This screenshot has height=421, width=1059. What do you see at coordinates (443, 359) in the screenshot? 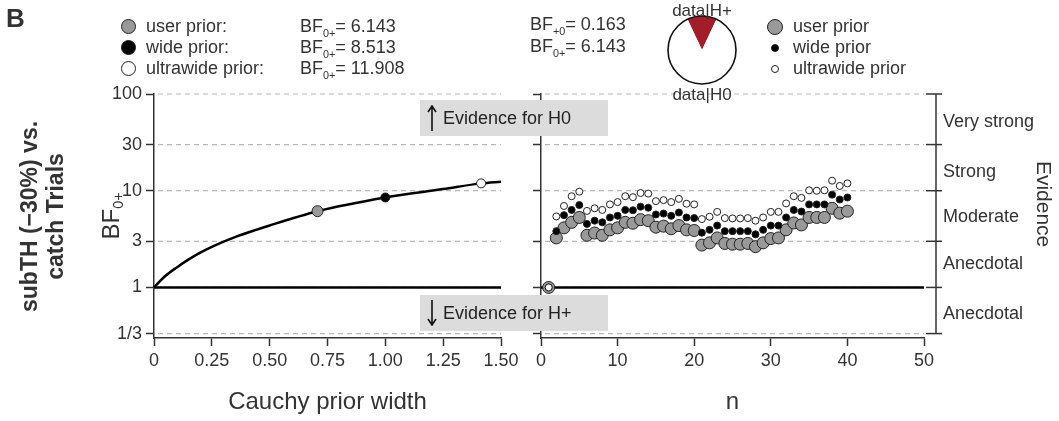
I see `x-tick-label: 1.25` at bounding box center [443, 359].